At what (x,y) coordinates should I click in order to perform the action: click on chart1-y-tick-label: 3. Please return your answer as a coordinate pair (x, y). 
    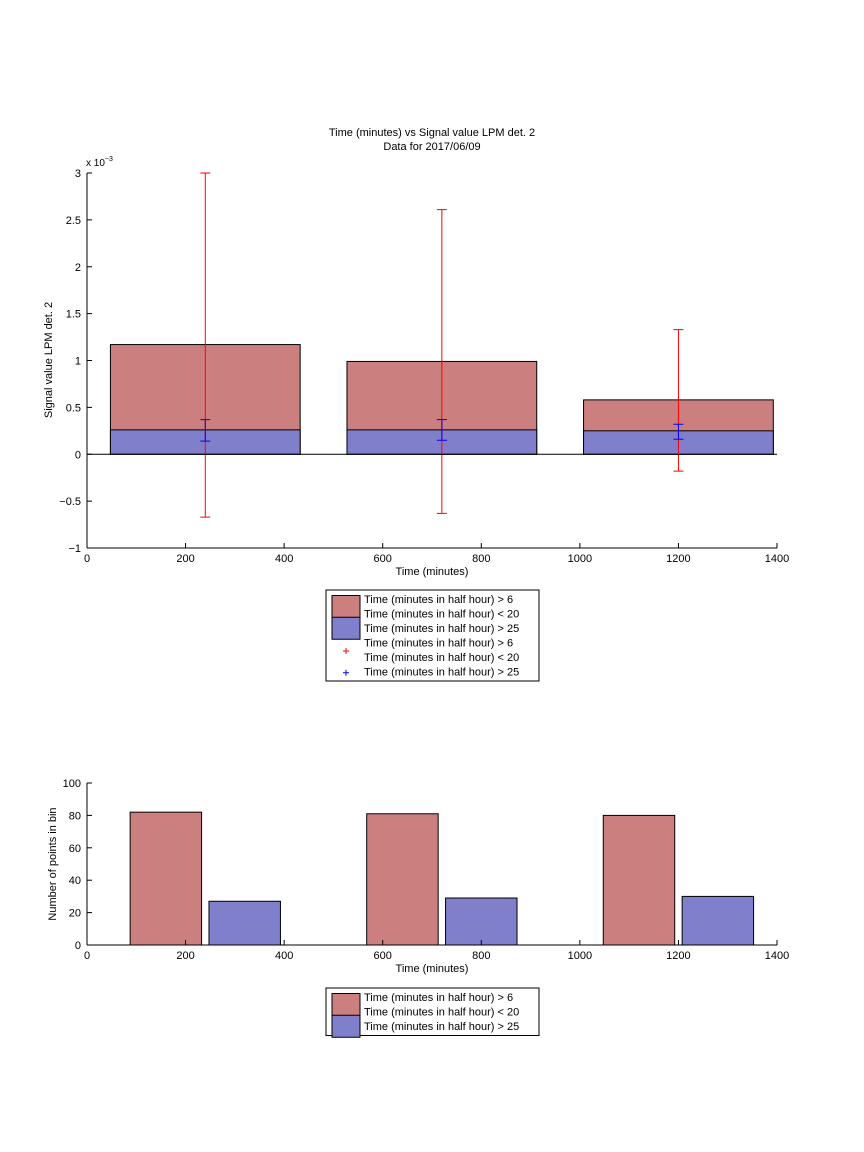
    Looking at the image, I should click on (78, 174).